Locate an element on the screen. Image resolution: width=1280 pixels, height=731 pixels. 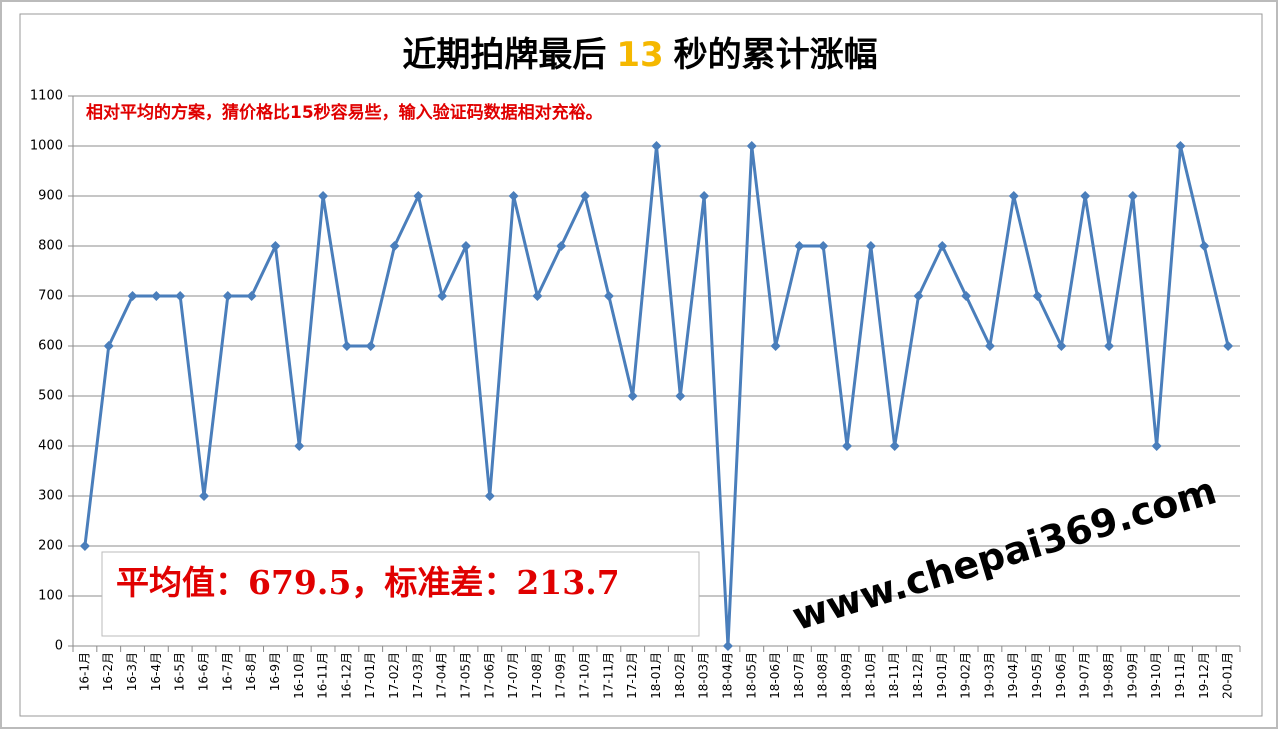
x-tick-label: 19-06月 is located at coordinates (1061, 675).